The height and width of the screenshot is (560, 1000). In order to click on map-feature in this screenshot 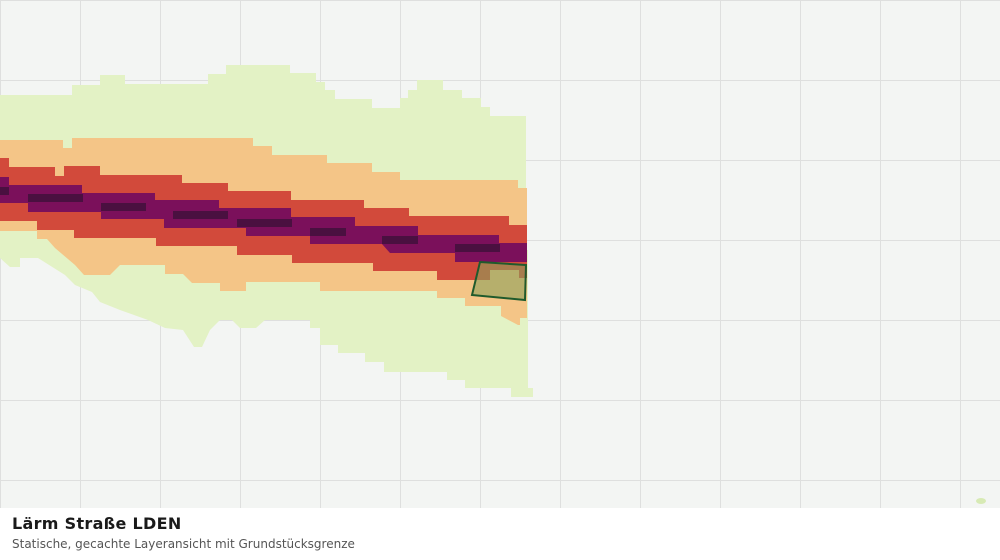, I will do `click(981, 501)`.